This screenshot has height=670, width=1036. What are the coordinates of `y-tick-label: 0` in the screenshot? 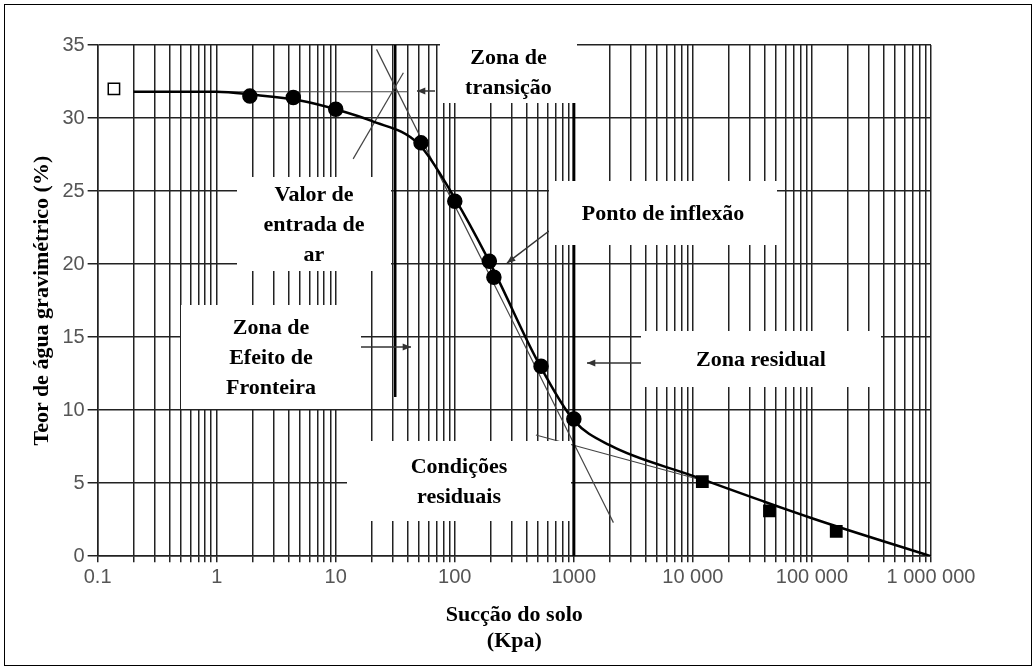 It's located at (79, 554).